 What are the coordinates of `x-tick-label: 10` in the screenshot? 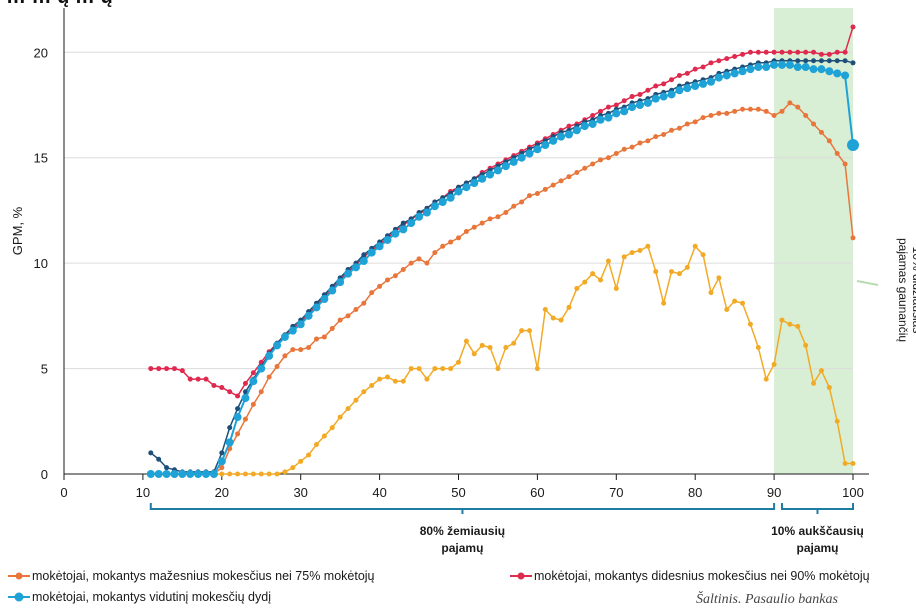 It's located at (143, 492).